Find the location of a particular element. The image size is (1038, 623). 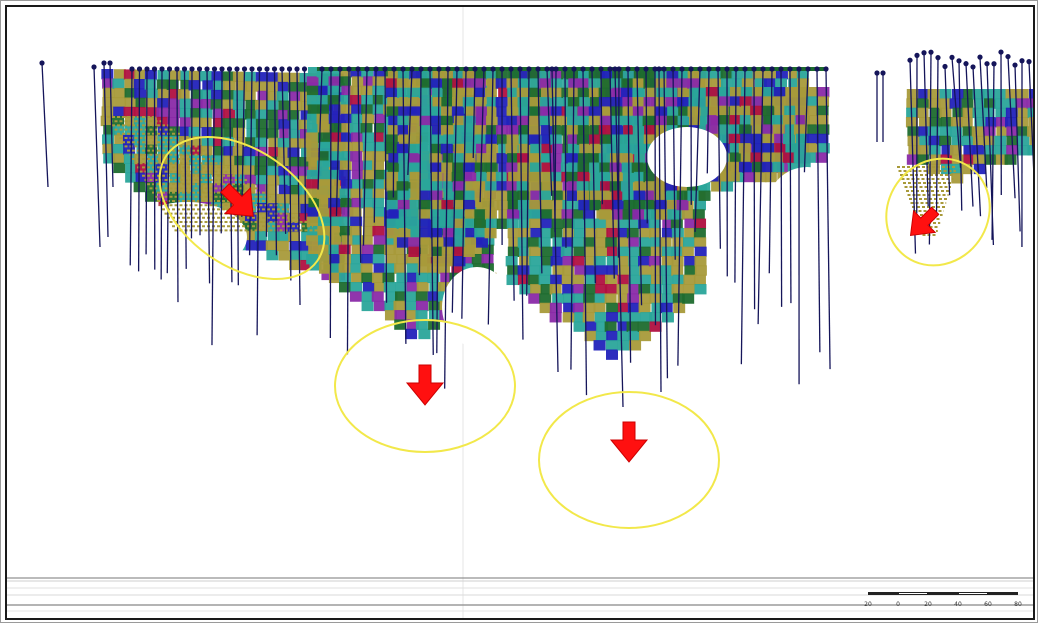

scale-bar-label: 80 is located at coordinates (1018, 604).